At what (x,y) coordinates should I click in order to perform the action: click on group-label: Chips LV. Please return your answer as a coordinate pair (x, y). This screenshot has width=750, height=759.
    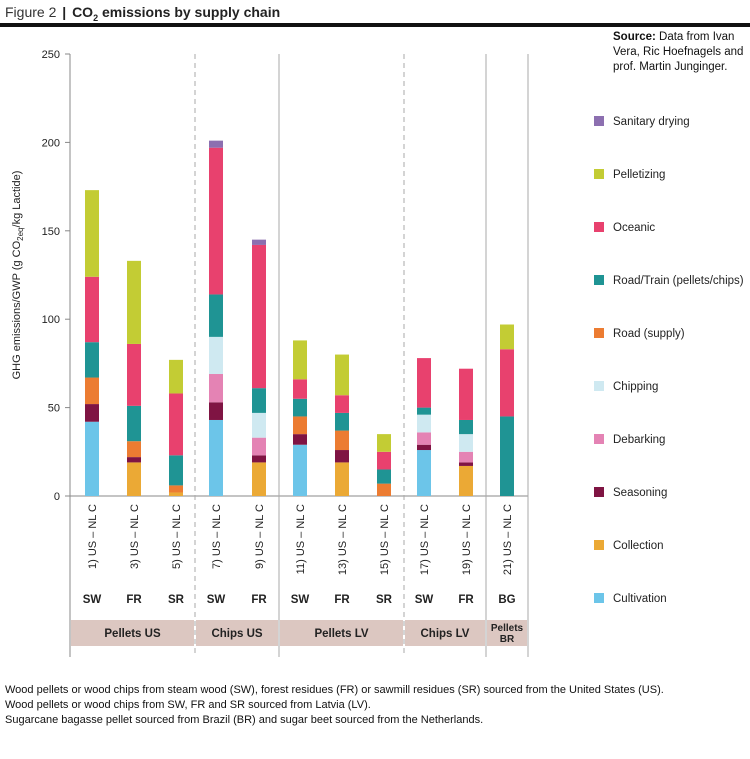
    Looking at the image, I should click on (445, 634).